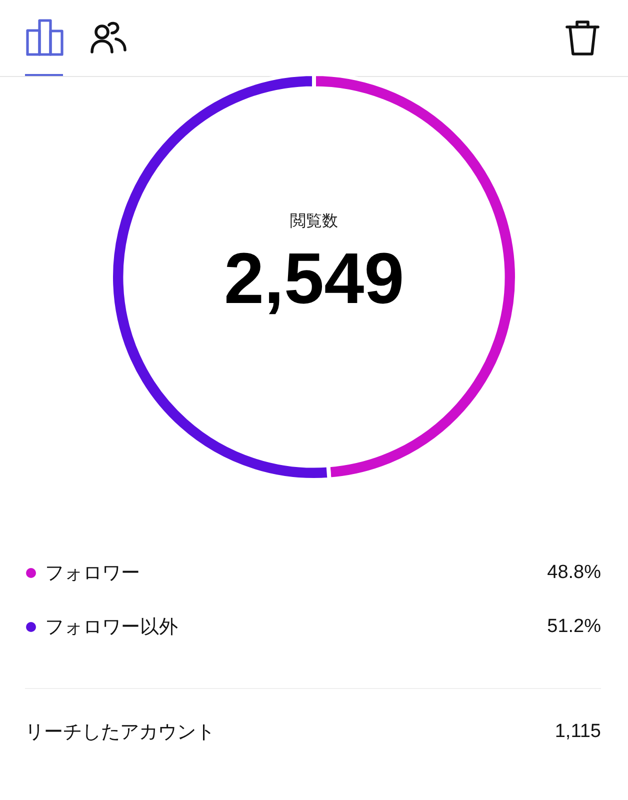 The width and height of the screenshot is (628, 800). Describe the element at coordinates (574, 573) in the screenshot. I see `data-label: 48.8%` at that location.